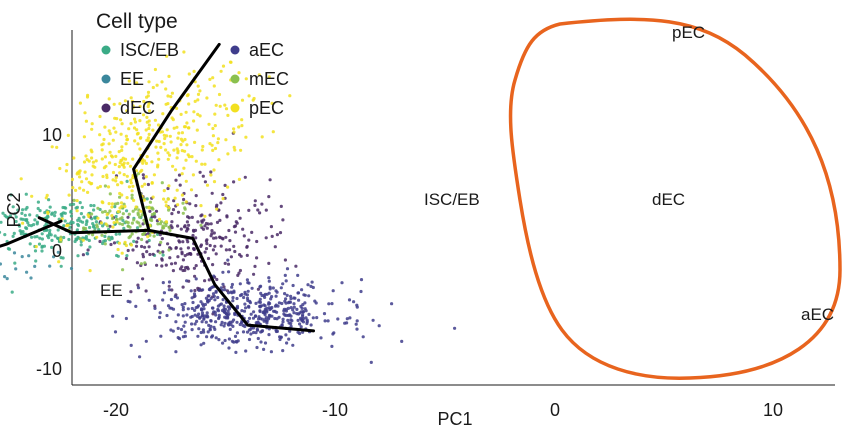 This screenshot has height=428, width=846. Describe the element at coordinates (116, 410) in the screenshot. I see `x-tick-label: -20` at that location.